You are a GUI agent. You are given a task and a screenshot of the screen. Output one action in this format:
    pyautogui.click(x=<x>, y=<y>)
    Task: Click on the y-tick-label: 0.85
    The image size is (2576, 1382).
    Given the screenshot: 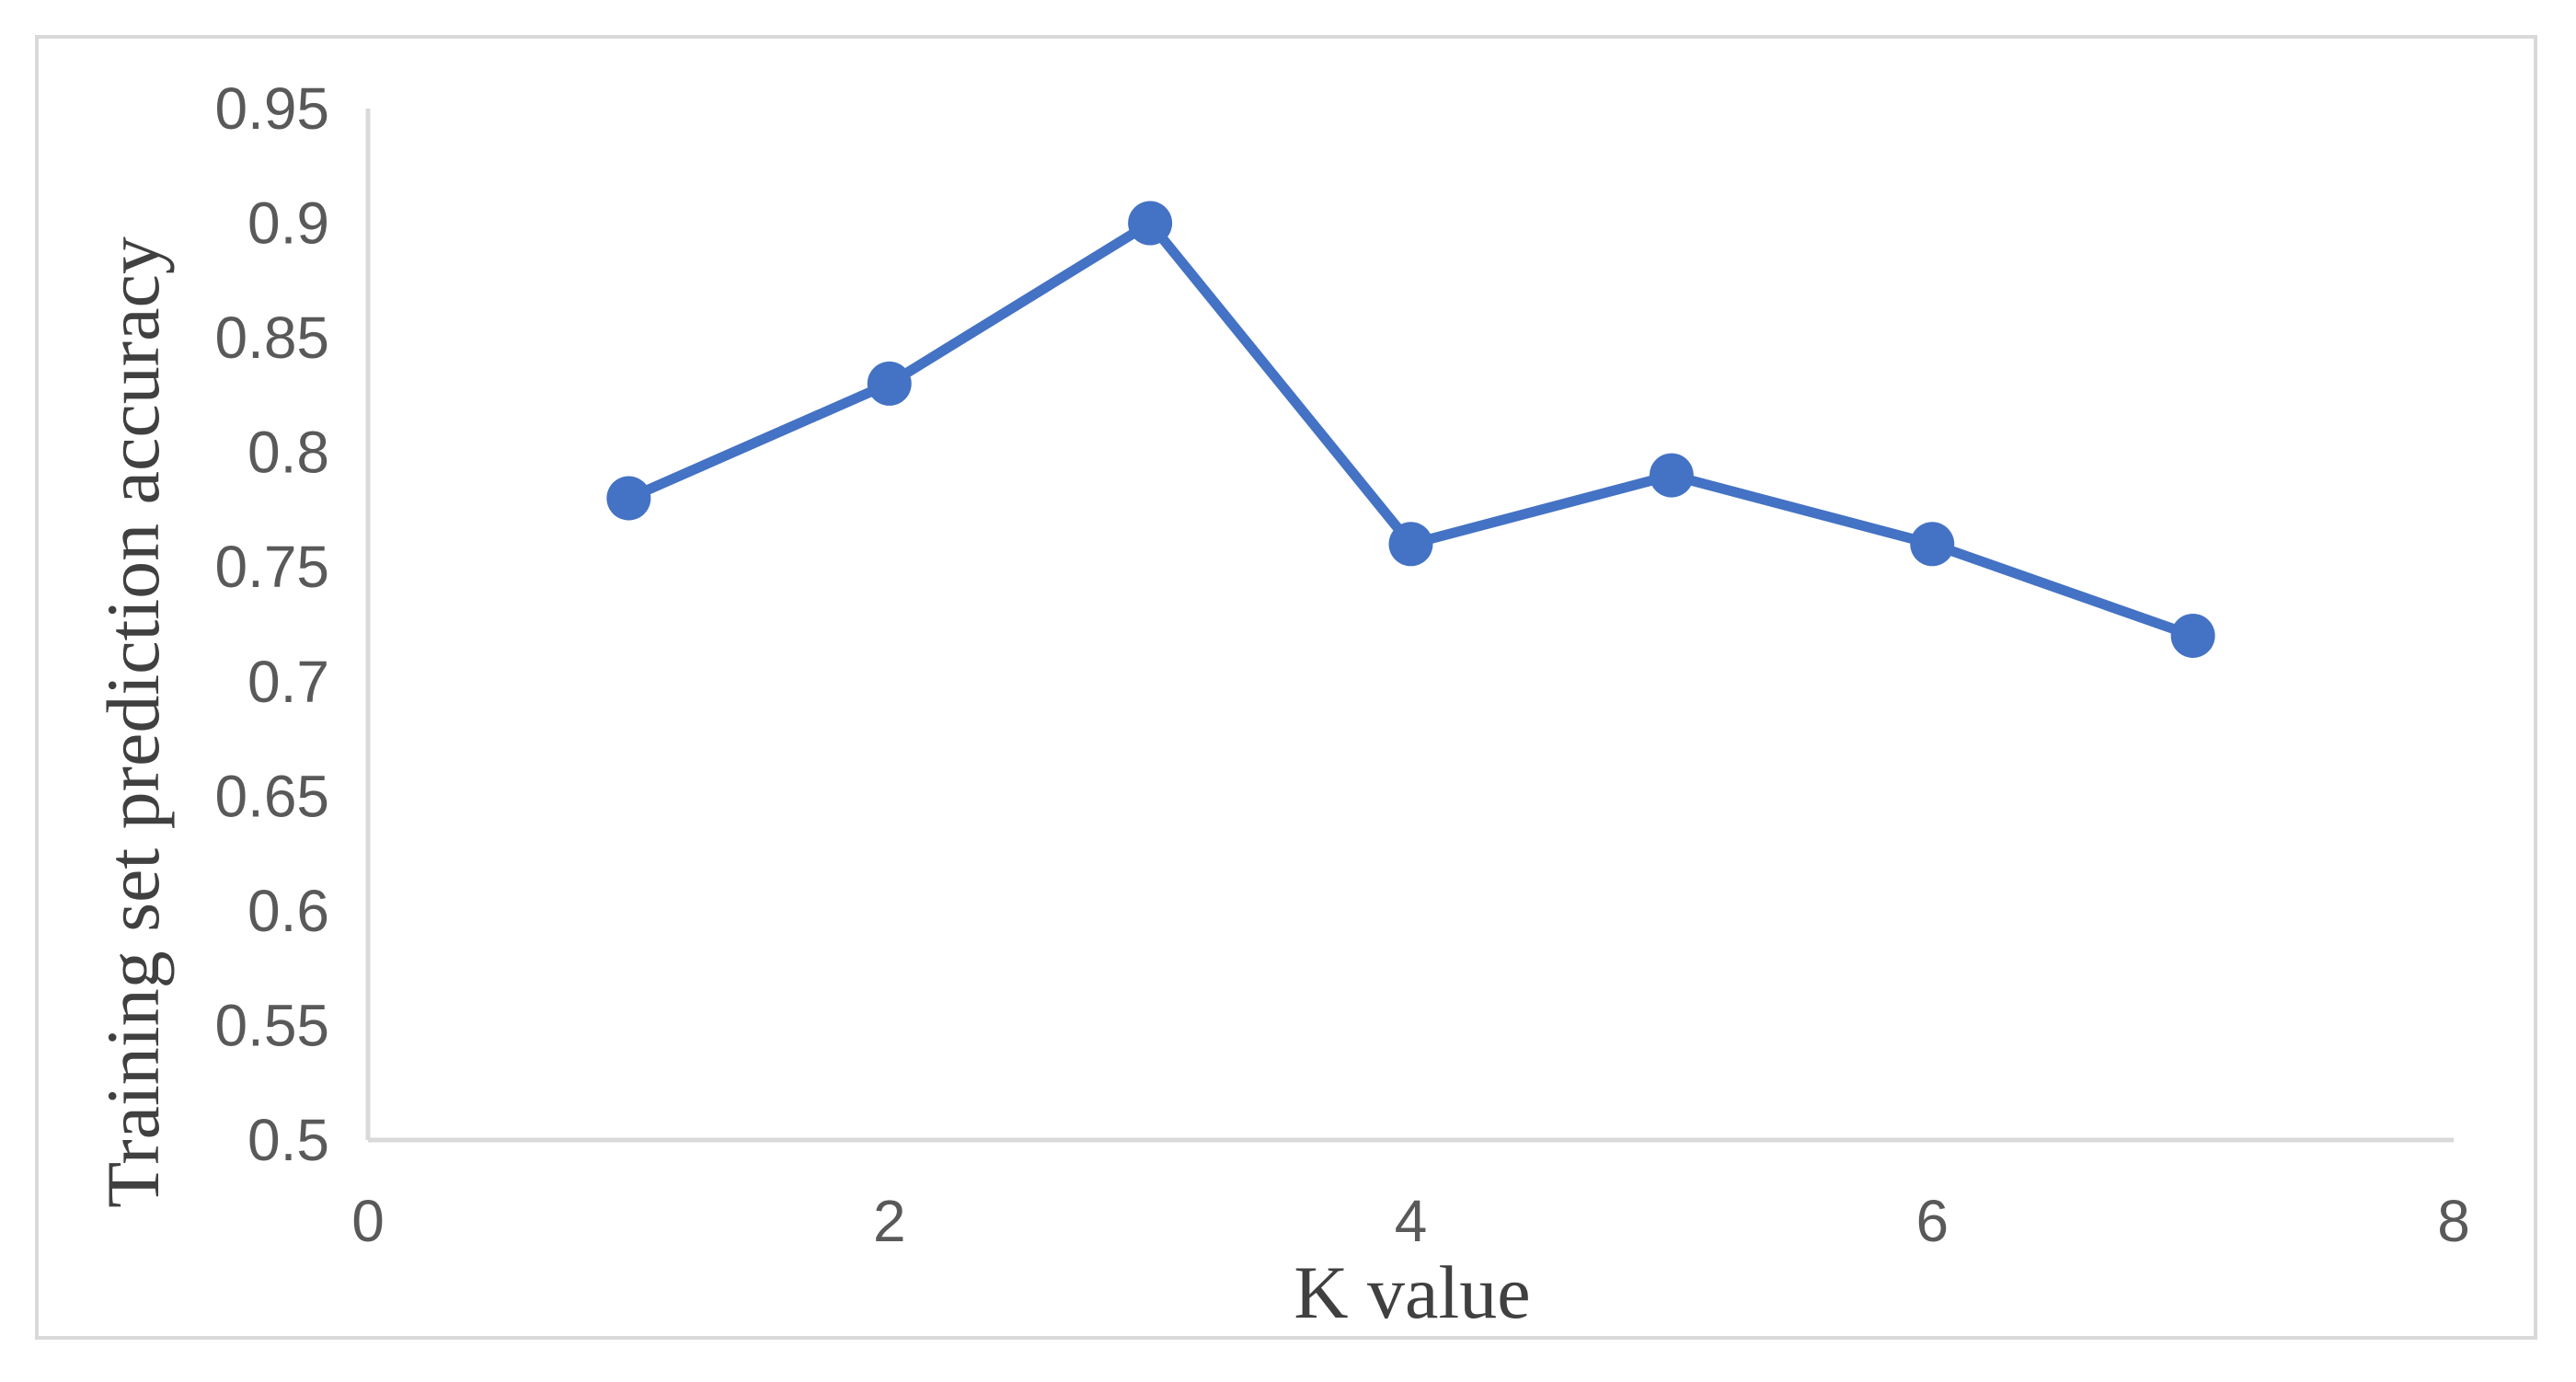 What is the action you would take?
    pyautogui.click(x=271, y=338)
    